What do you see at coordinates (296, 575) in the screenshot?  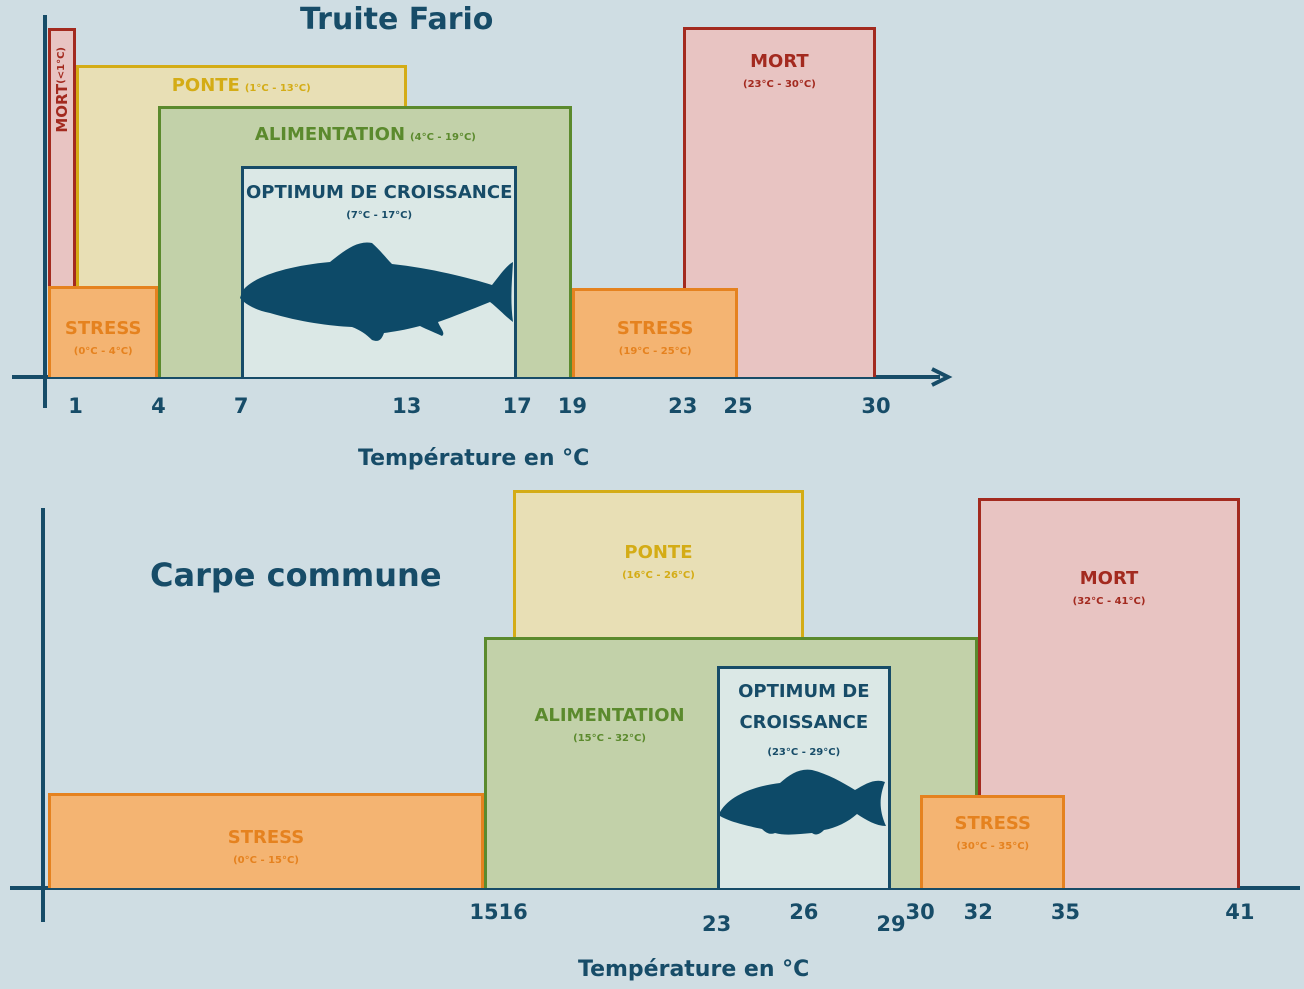 I see `chart-title: Carpe commune` at bounding box center [296, 575].